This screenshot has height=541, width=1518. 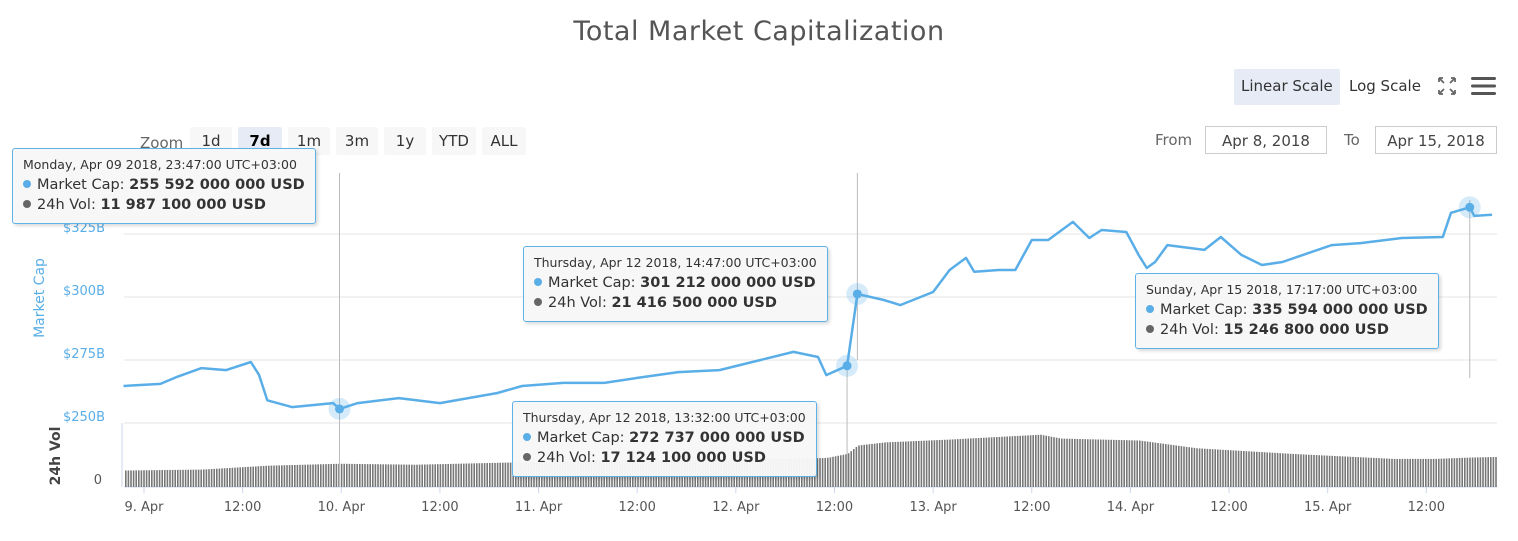 I want to click on y-tick-label: $250B, so click(x=84, y=417).